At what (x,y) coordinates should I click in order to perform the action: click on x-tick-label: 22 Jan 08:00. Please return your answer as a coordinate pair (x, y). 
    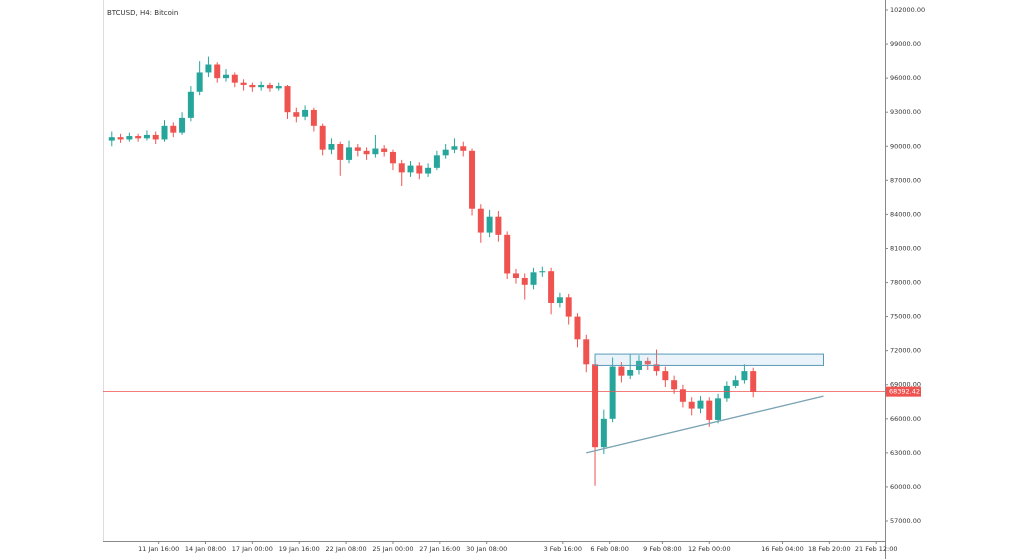
    Looking at the image, I should click on (346, 549).